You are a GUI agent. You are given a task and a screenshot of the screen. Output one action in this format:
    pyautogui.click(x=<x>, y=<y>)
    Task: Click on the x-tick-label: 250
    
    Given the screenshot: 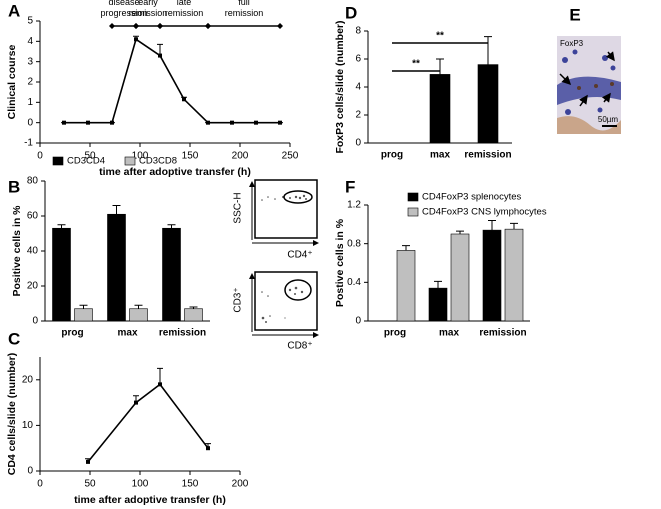 What is the action you would take?
    pyautogui.click(x=290, y=156)
    